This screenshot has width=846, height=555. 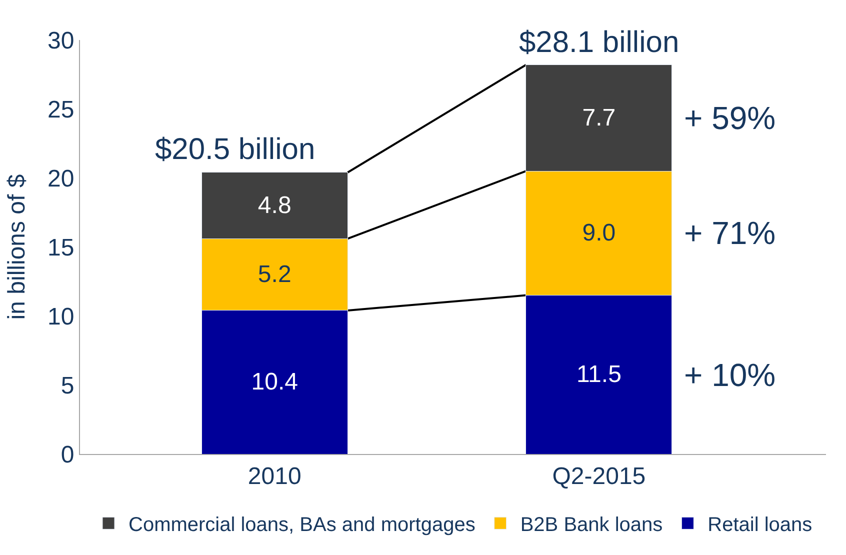 What do you see at coordinates (730, 118) in the screenshot?
I see `annotation: + 59%` at bounding box center [730, 118].